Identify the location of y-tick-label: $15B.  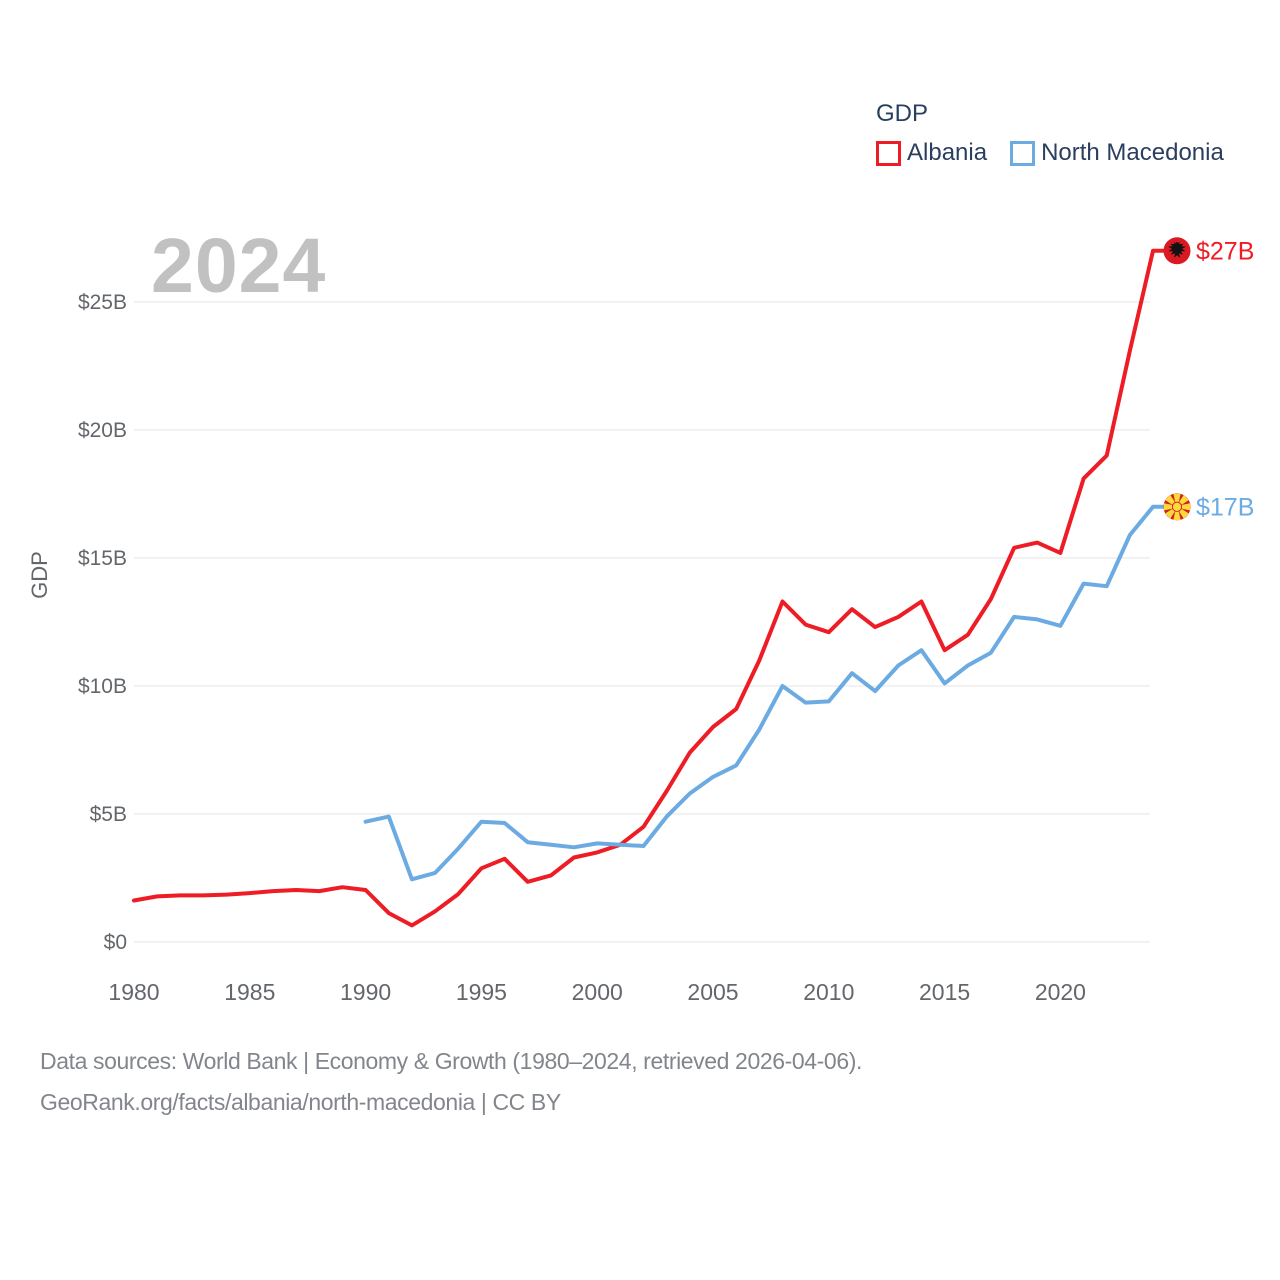
(102, 558).